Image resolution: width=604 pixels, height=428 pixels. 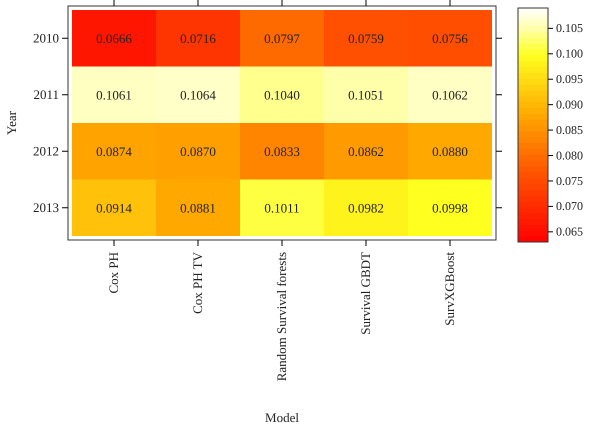 What do you see at coordinates (366, 38) in the screenshot?
I see `data-label: 0.0759` at bounding box center [366, 38].